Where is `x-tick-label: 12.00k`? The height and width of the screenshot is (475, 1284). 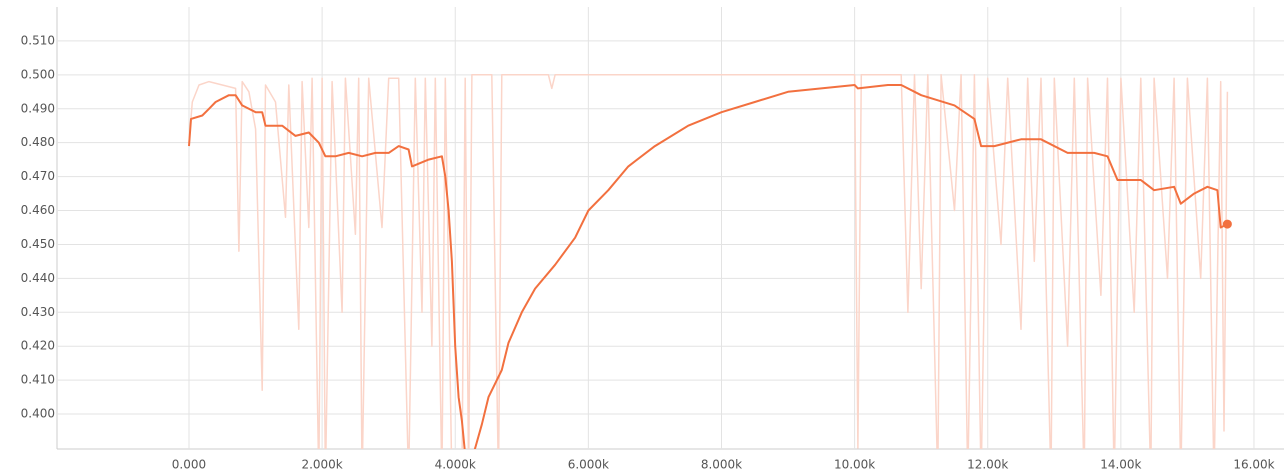
x-tick-label: 12.00k is located at coordinates (987, 465).